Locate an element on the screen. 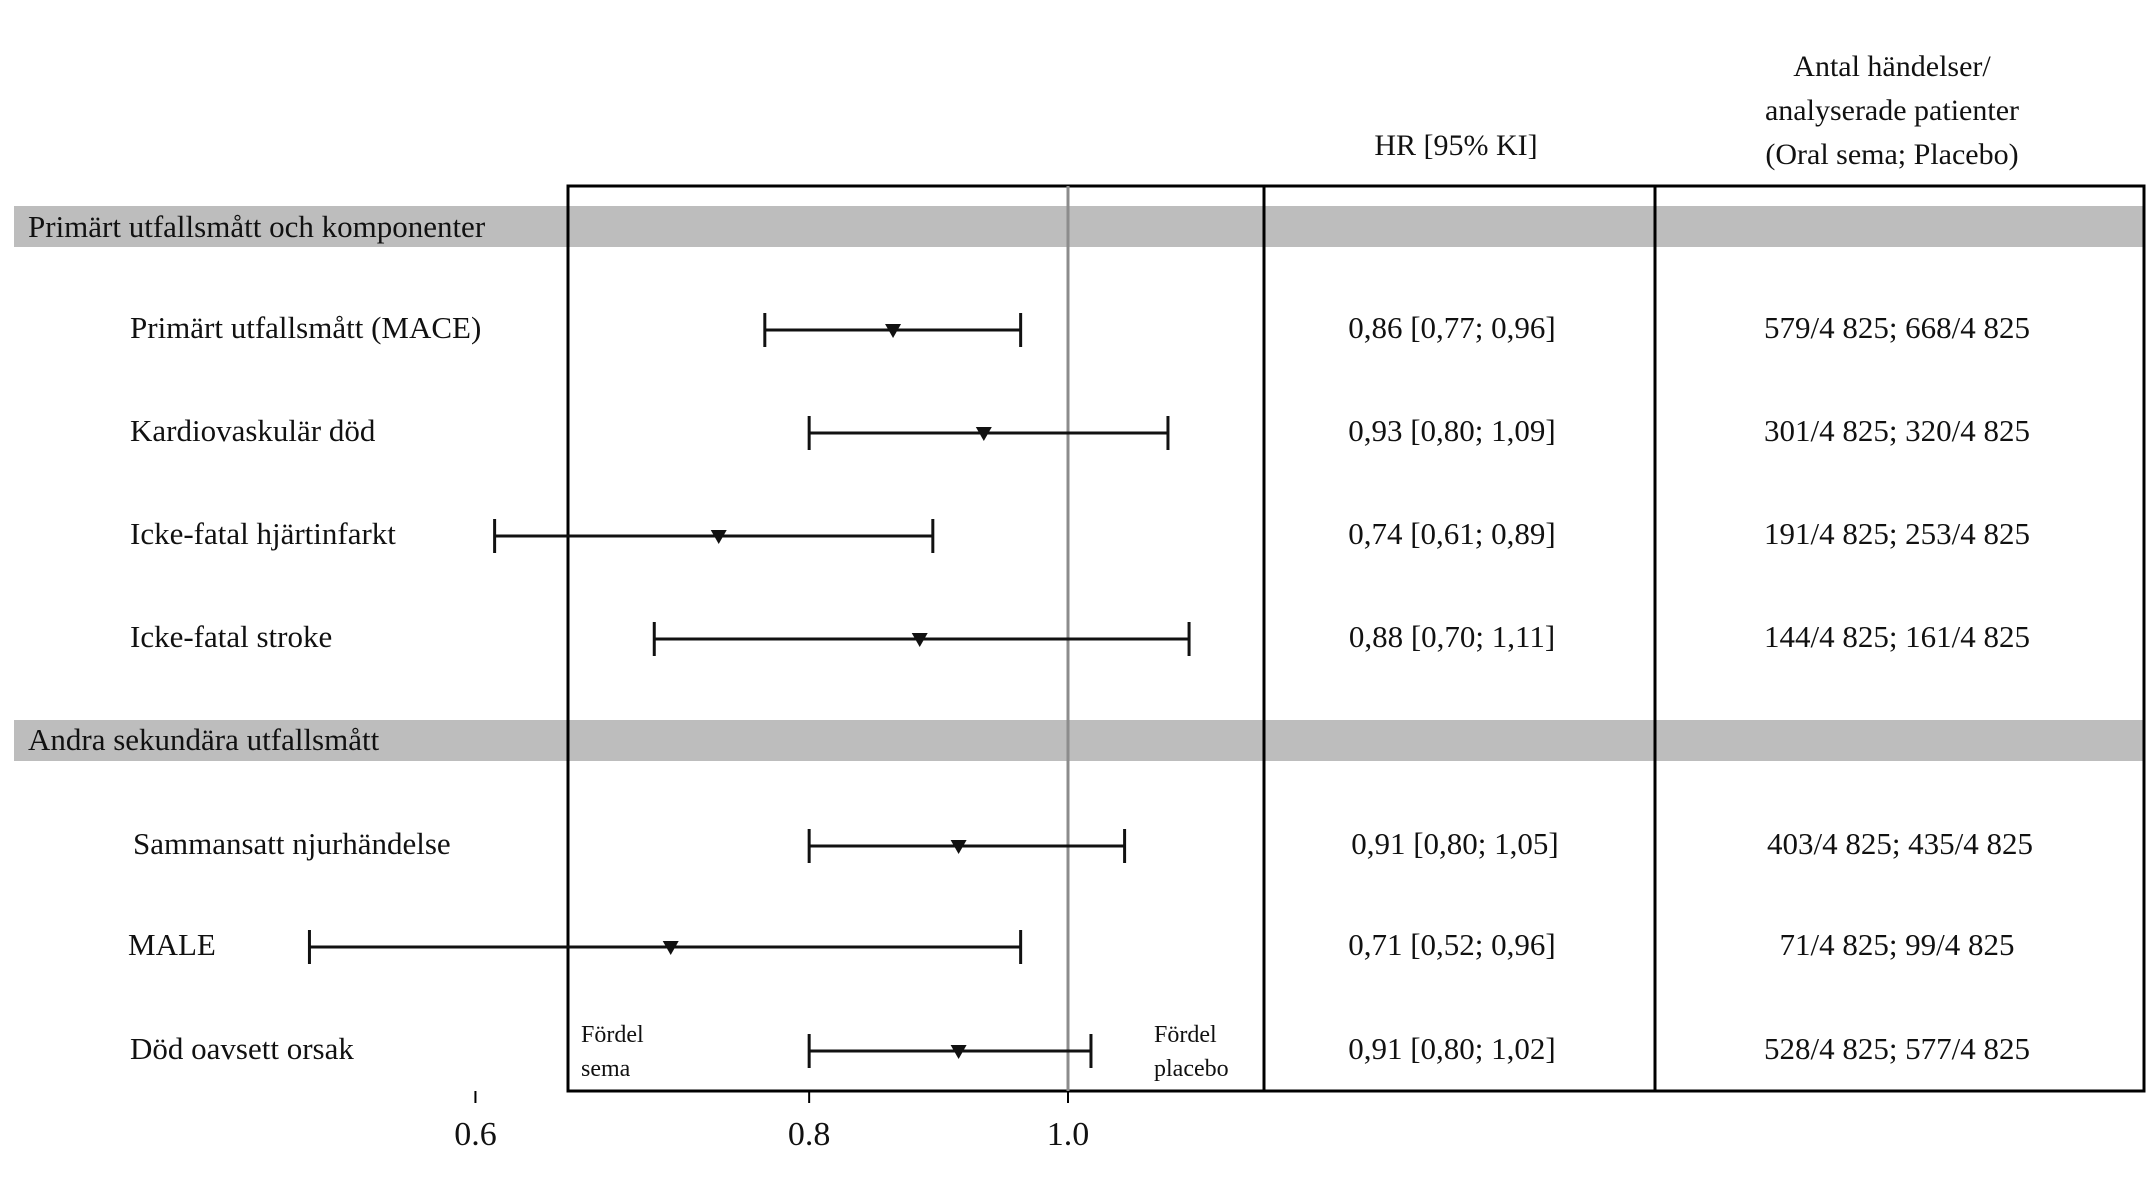  point-estimate-icke-fatal-stroke is located at coordinates (919, 640).